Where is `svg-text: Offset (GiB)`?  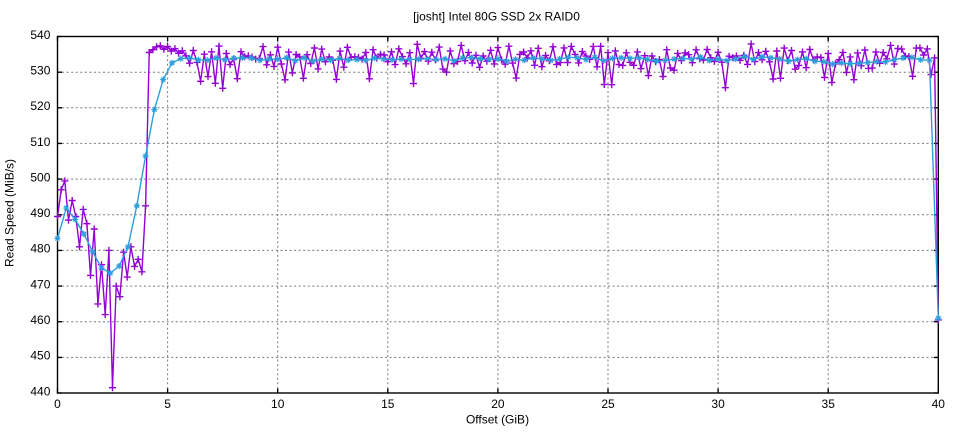
svg-text: Offset (GiB) is located at coordinates (497, 420).